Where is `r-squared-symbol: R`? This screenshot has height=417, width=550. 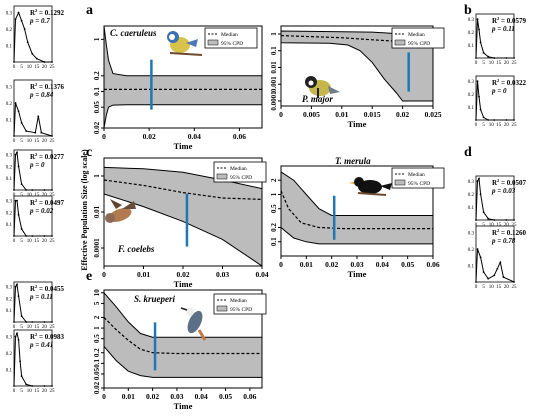 r-squared-symbol: R is located at coordinates (33, 87).